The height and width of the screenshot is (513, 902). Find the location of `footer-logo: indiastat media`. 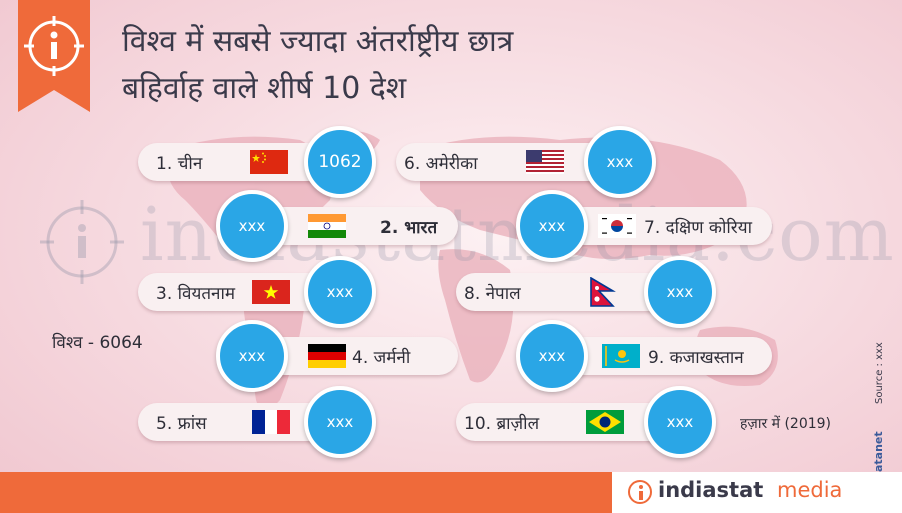

footer-logo: indiastat media is located at coordinates (758, 493).